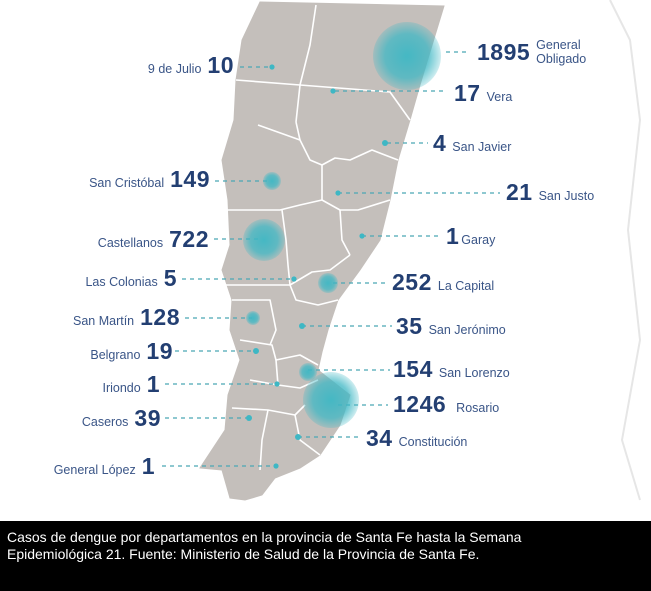 The width and height of the screenshot is (651, 591). I want to click on label-castellanos: Castellanos 722, so click(153, 239).